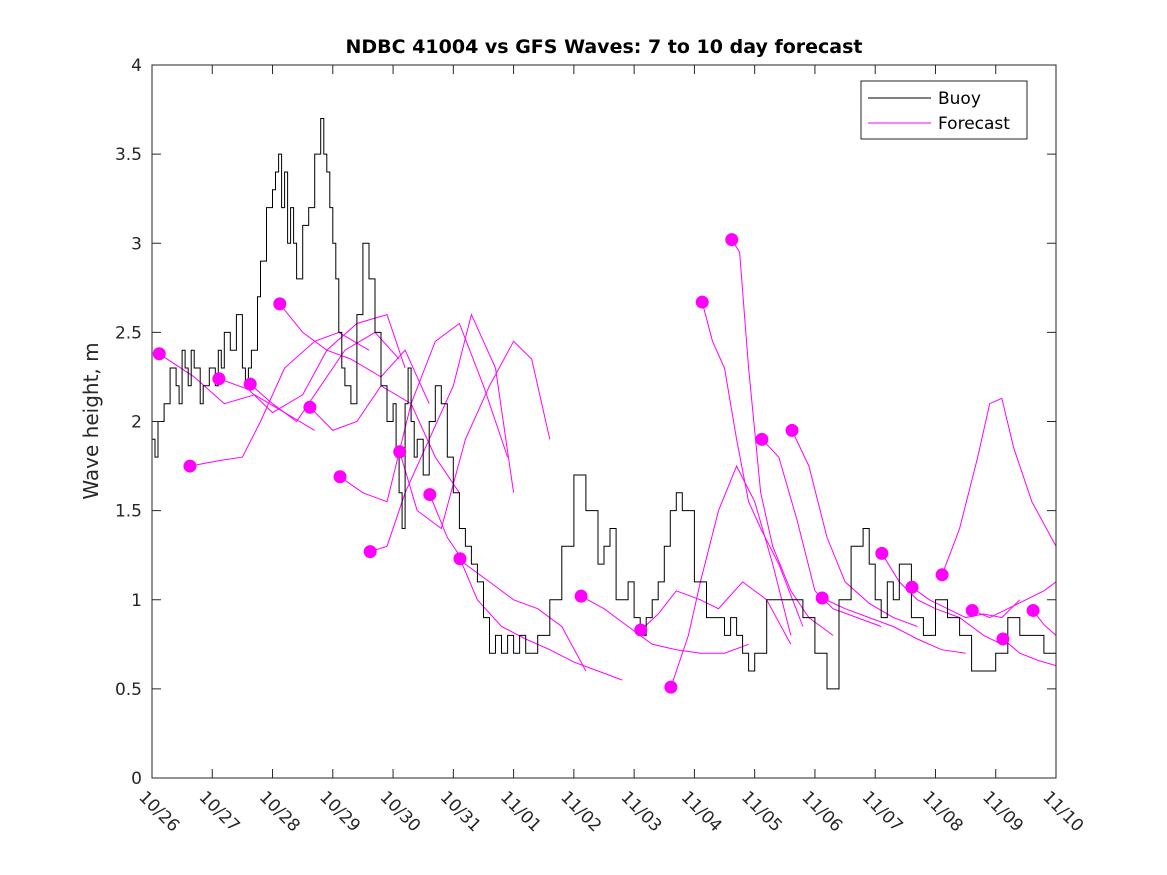  What do you see at coordinates (136, 66) in the screenshot?
I see `y-tick-label: 4` at bounding box center [136, 66].